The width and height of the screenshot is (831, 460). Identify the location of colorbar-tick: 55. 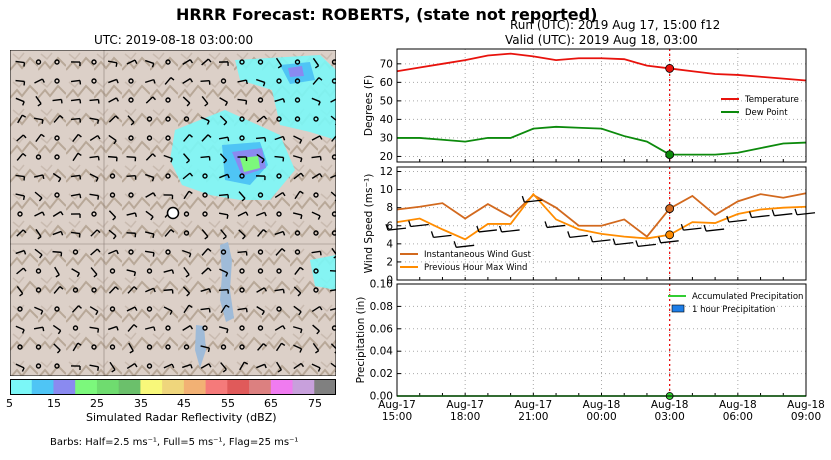
(228, 403).